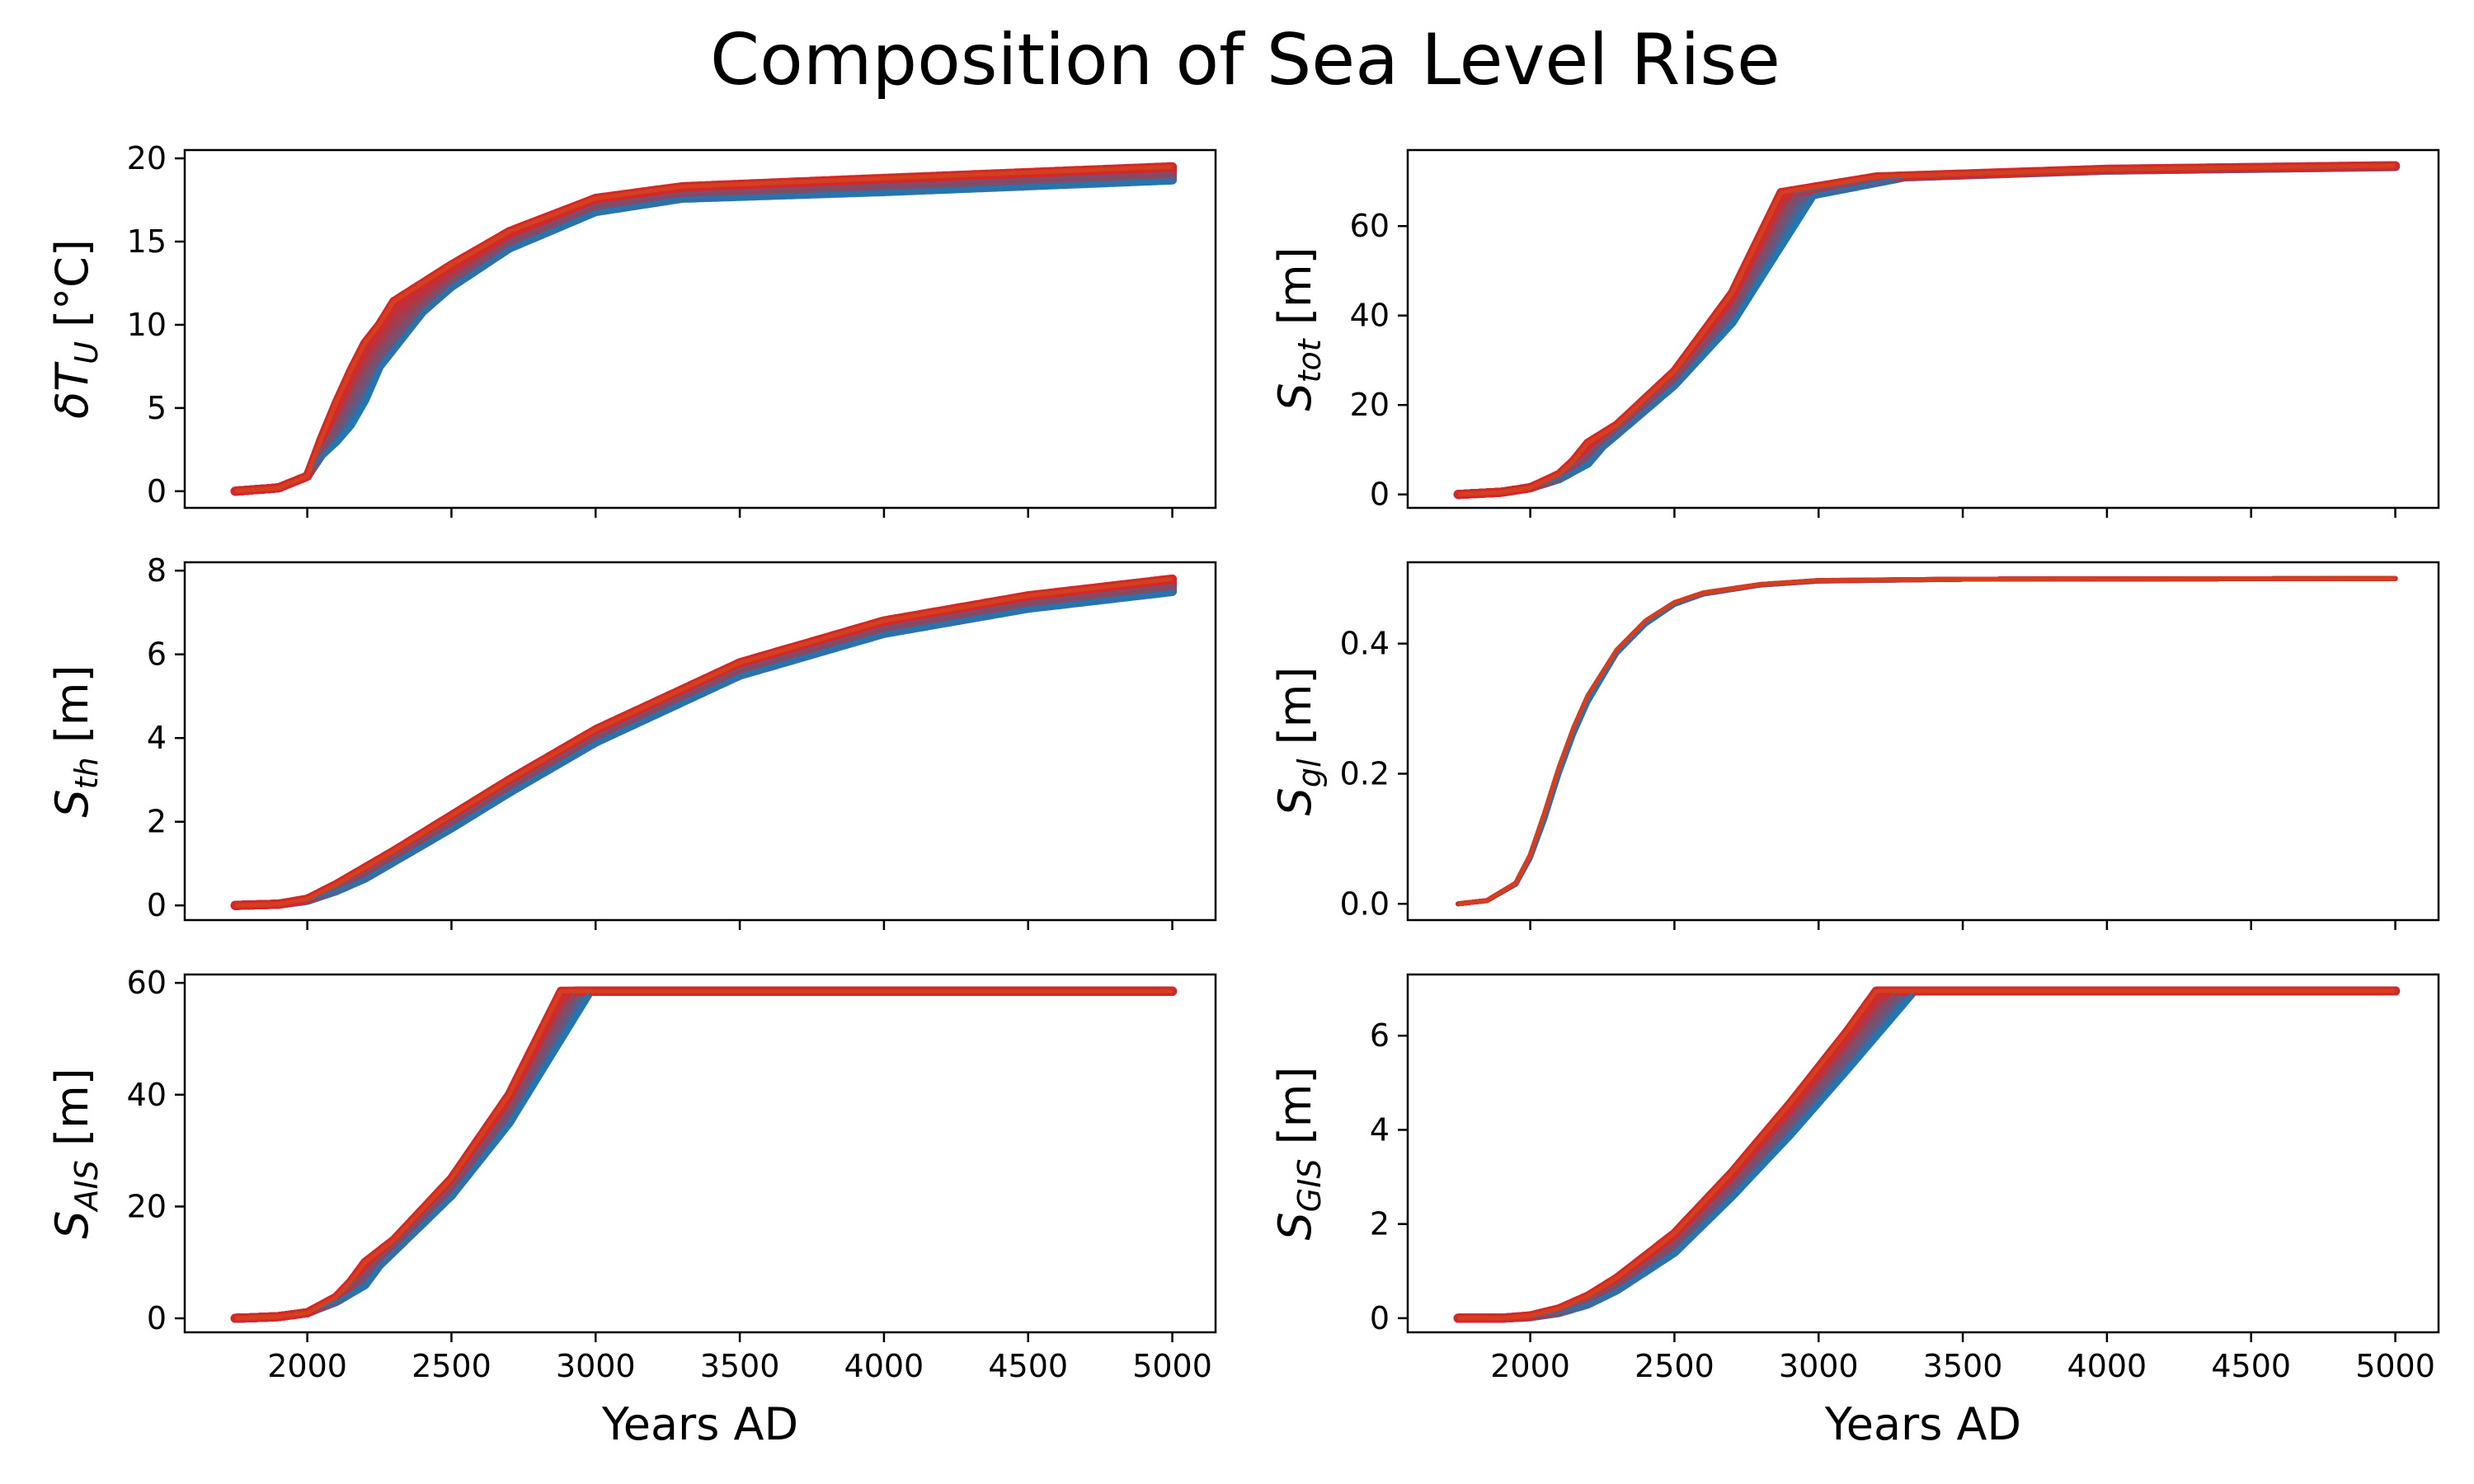 The height and width of the screenshot is (1484, 2474). What do you see at coordinates (157, 570) in the screenshot?
I see `y-tick-label: 8` at bounding box center [157, 570].